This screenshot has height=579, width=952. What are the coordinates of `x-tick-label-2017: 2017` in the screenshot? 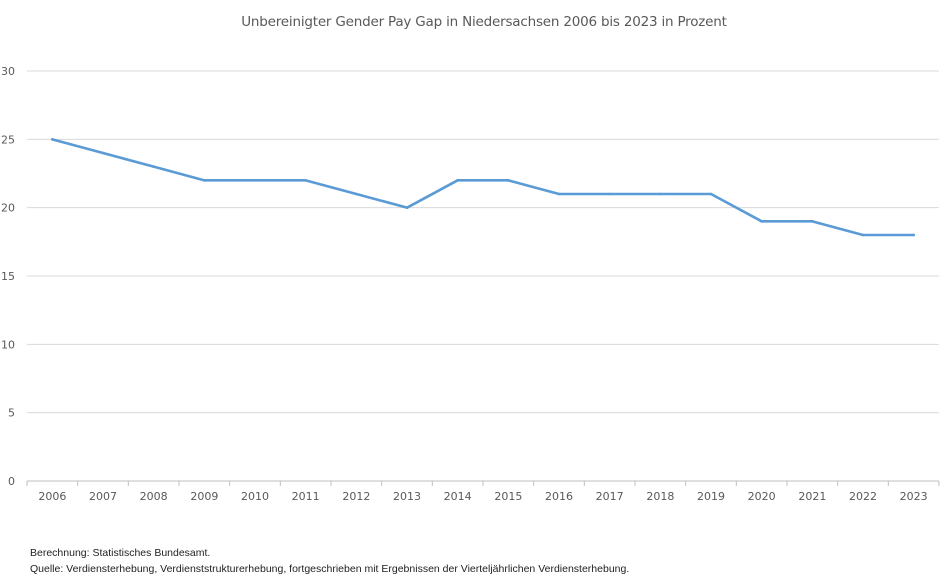 It's located at (610, 496).